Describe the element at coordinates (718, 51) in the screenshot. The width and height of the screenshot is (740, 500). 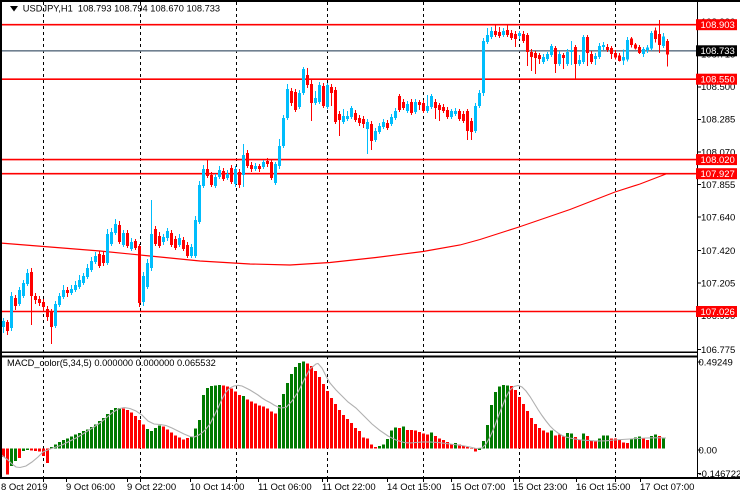
I see `svg-text: 108.733` at that location.